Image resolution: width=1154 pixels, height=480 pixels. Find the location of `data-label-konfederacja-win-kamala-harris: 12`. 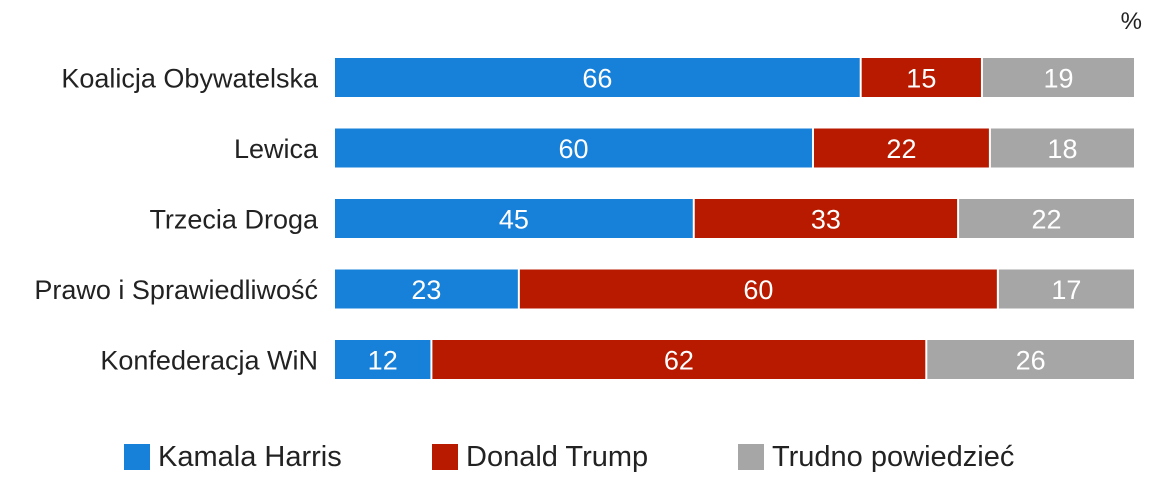

data-label-konfederacja-win-kamala-harris: 12 is located at coordinates (383, 361).